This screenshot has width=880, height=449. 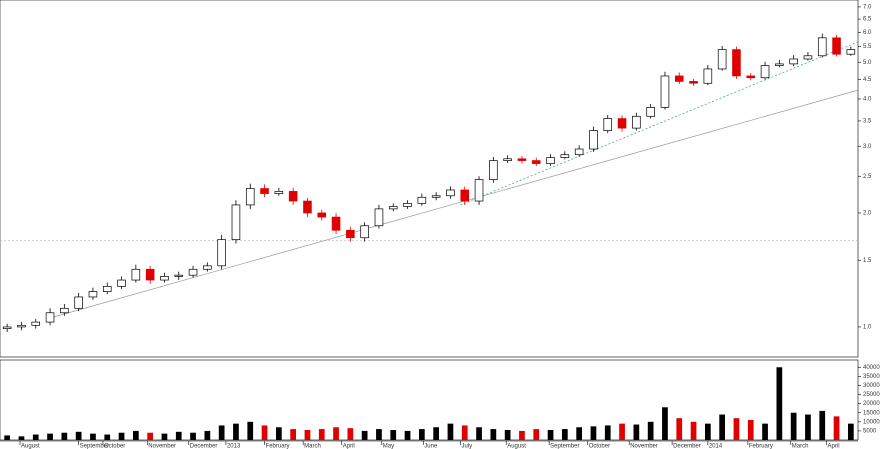 What do you see at coordinates (871, 377) in the screenshot?
I see `y-tick-label: 35000` at bounding box center [871, 377].